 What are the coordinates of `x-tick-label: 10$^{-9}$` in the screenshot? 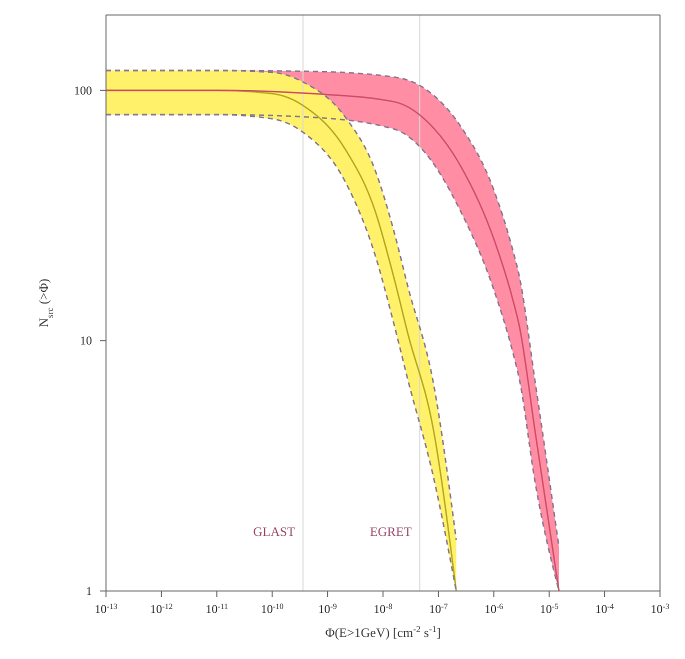 It's located at (327, 609).